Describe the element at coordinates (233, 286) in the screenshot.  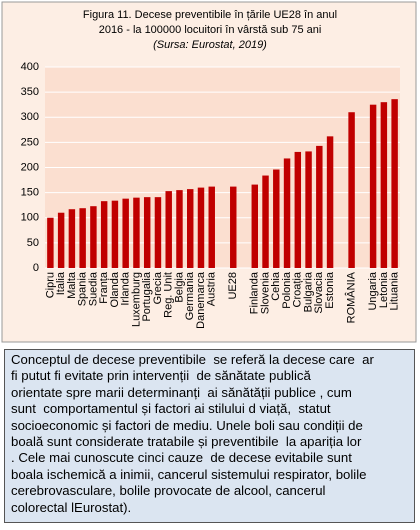
I see `x-tick-label: UE28` at that location.